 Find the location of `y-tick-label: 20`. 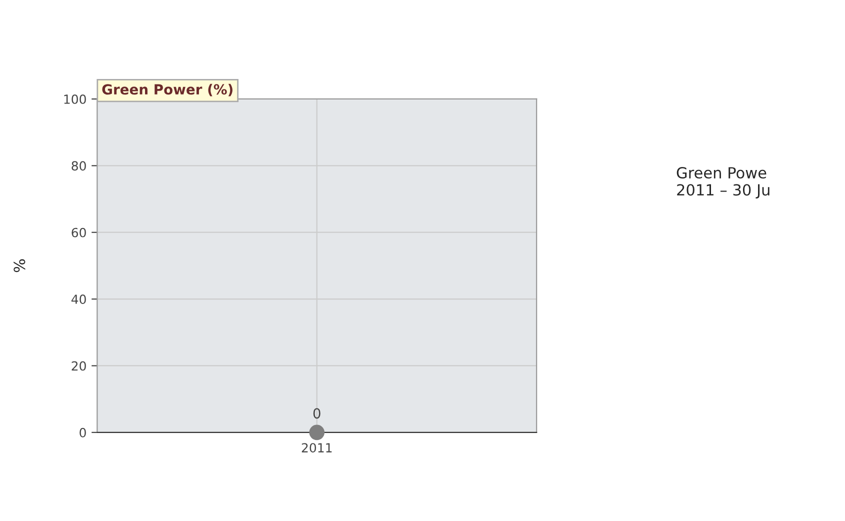

y-tick-label: 20 is located at coordinates (79, 366).